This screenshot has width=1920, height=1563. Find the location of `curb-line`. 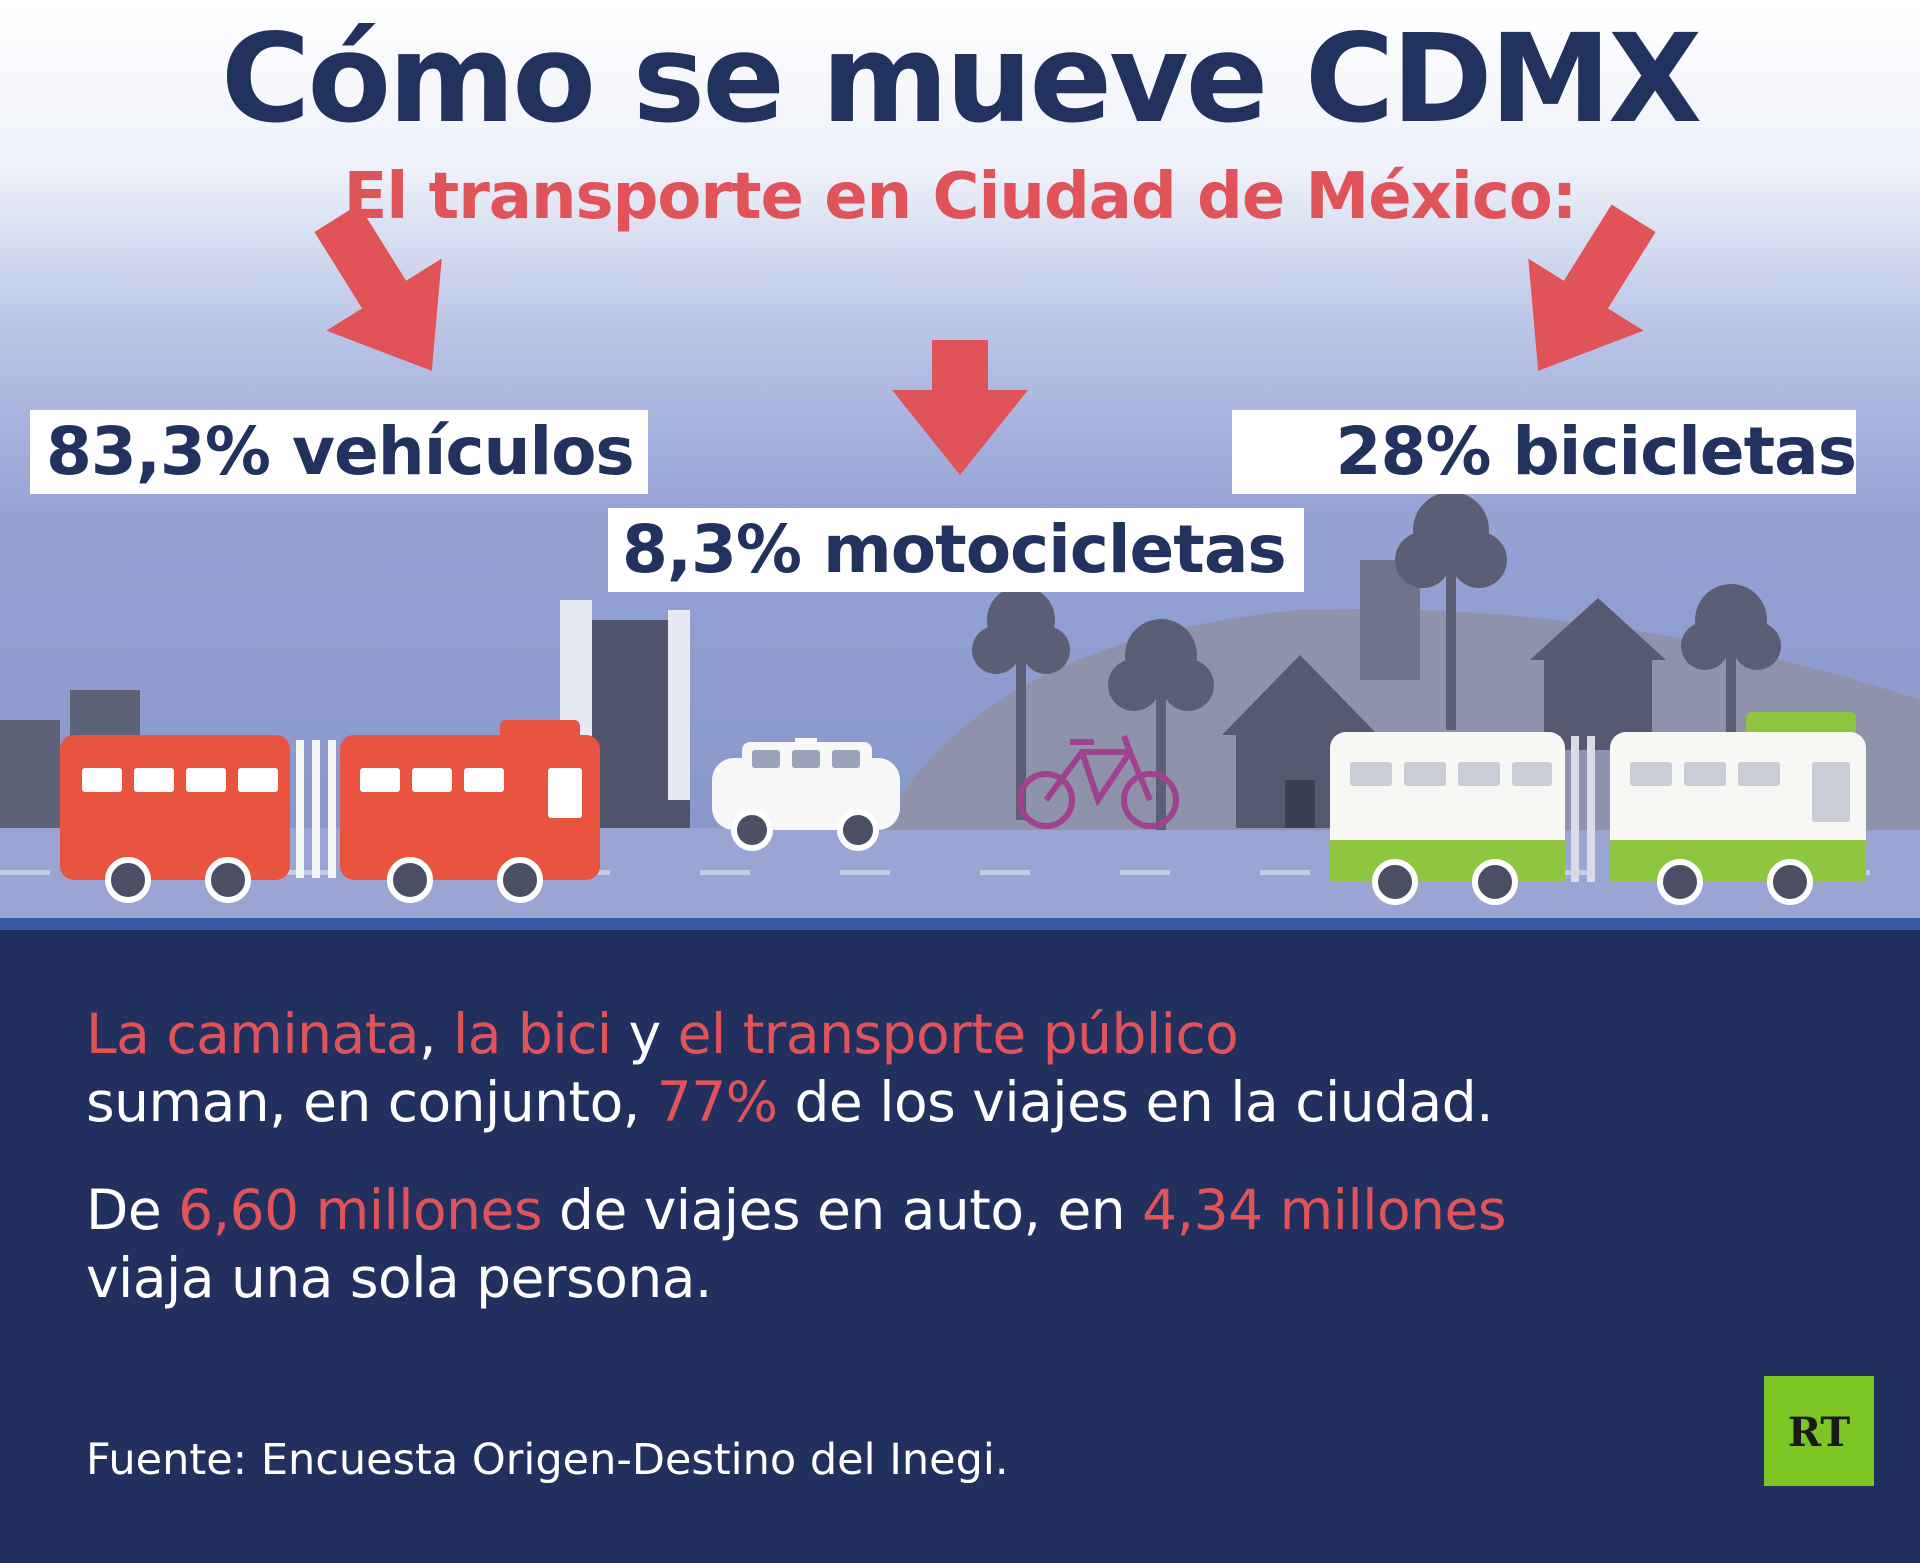

curb-line is located at coordinates (960, 924).